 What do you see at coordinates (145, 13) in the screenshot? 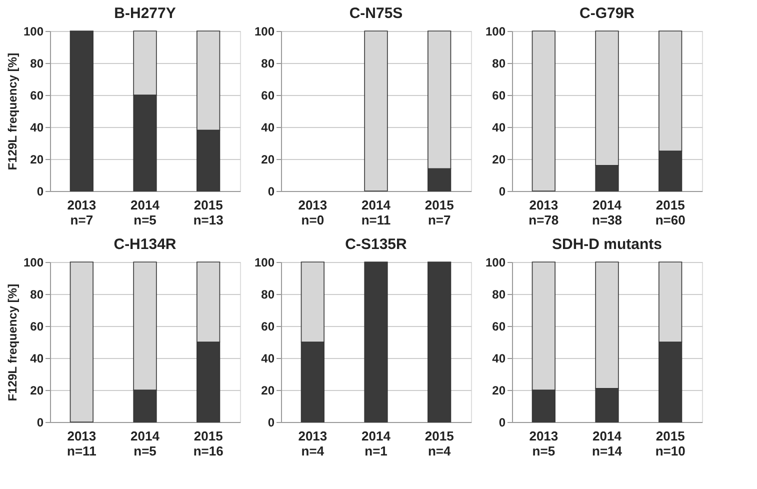
I see `chart-title: B-H277Y` at bounding box center [145, 13].